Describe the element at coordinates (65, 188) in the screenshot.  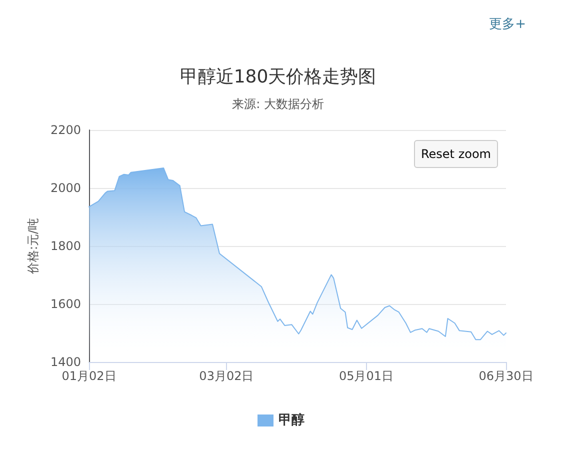
I see `y-tick-label: 2000` at that location.